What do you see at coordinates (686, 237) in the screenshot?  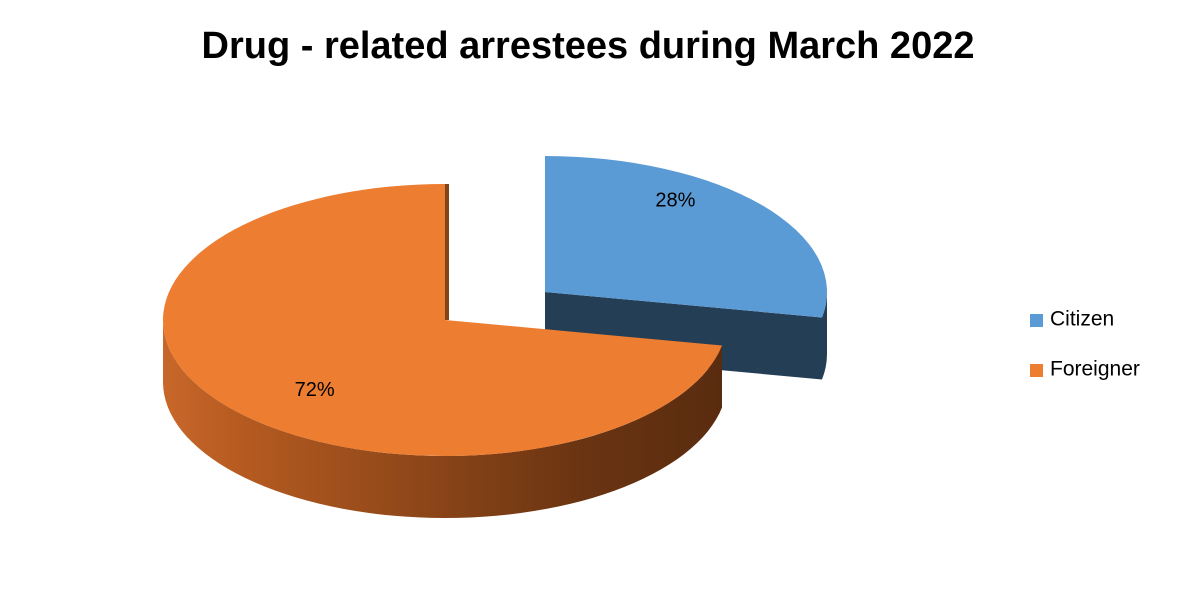 I see `slice` at bounding box center [686, 237].